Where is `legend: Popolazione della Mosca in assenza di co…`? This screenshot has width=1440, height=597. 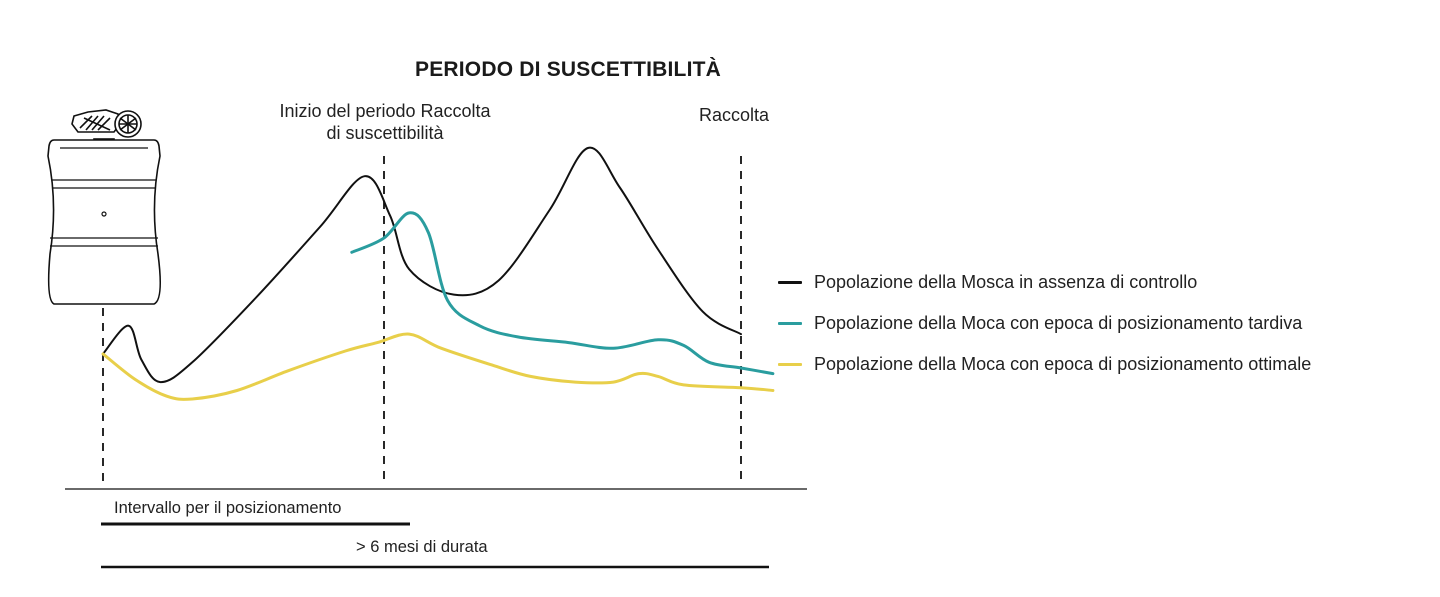
legend: Popolazione della Mosca in assenza di co… is located at coordinates (1044, 323).